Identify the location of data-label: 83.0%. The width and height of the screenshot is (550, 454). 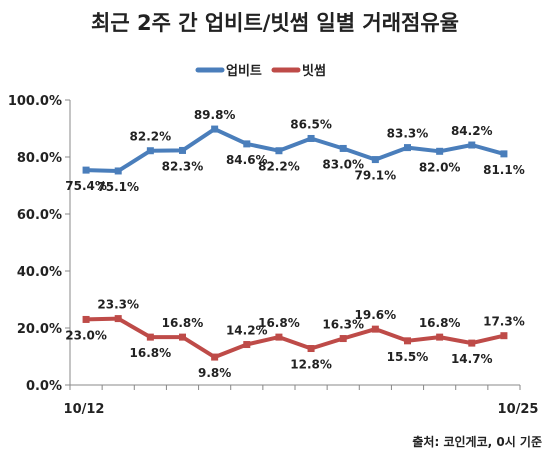
(343, 164).